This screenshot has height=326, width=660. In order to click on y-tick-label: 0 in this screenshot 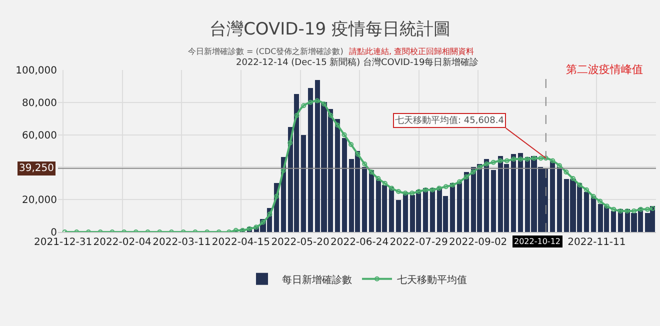, I will do `click(53, 233)`.